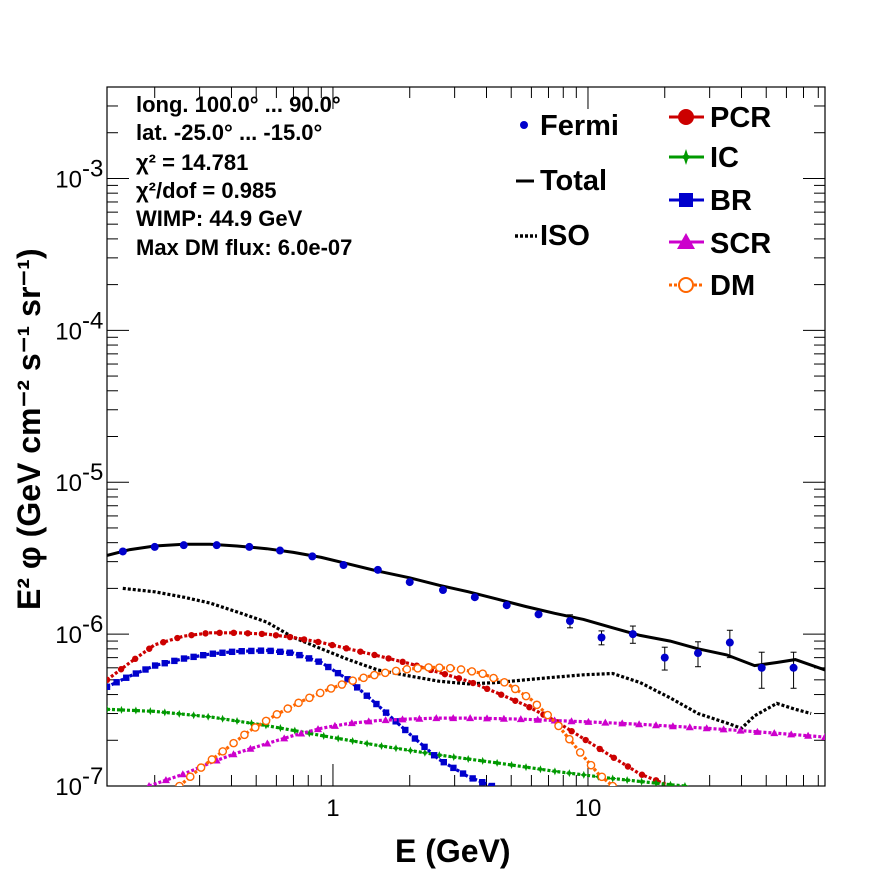 The image size is (896, 872). I want to click on stat-wimp: WIMP: 44.9 GeV, so click(219, 218).